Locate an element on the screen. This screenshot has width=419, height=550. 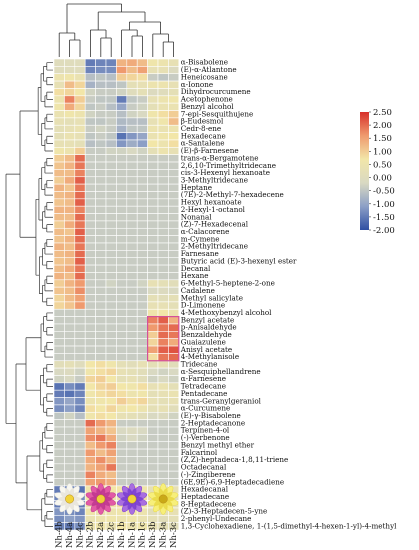
row-dendrogram is located at coordinates (29, 294).